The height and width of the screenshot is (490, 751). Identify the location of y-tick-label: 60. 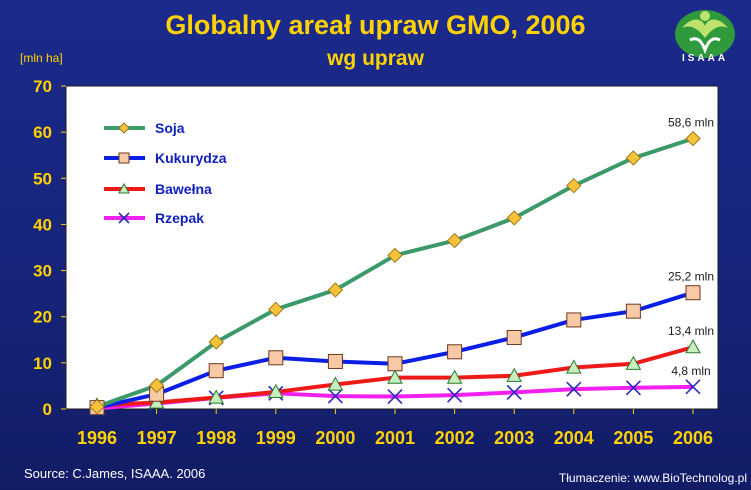
(42, 132).